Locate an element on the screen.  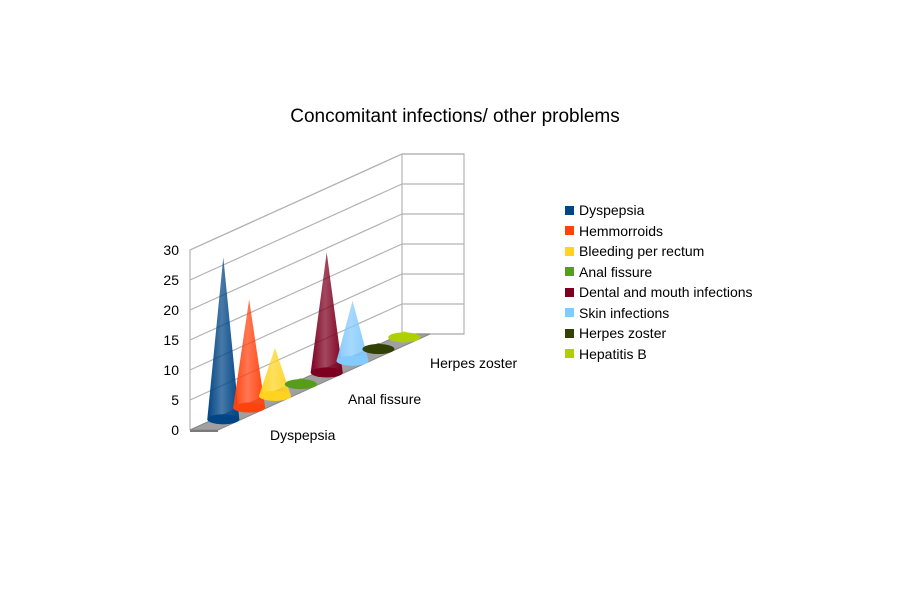
y-tick-label: 30 is located at coordinates (171, 250).